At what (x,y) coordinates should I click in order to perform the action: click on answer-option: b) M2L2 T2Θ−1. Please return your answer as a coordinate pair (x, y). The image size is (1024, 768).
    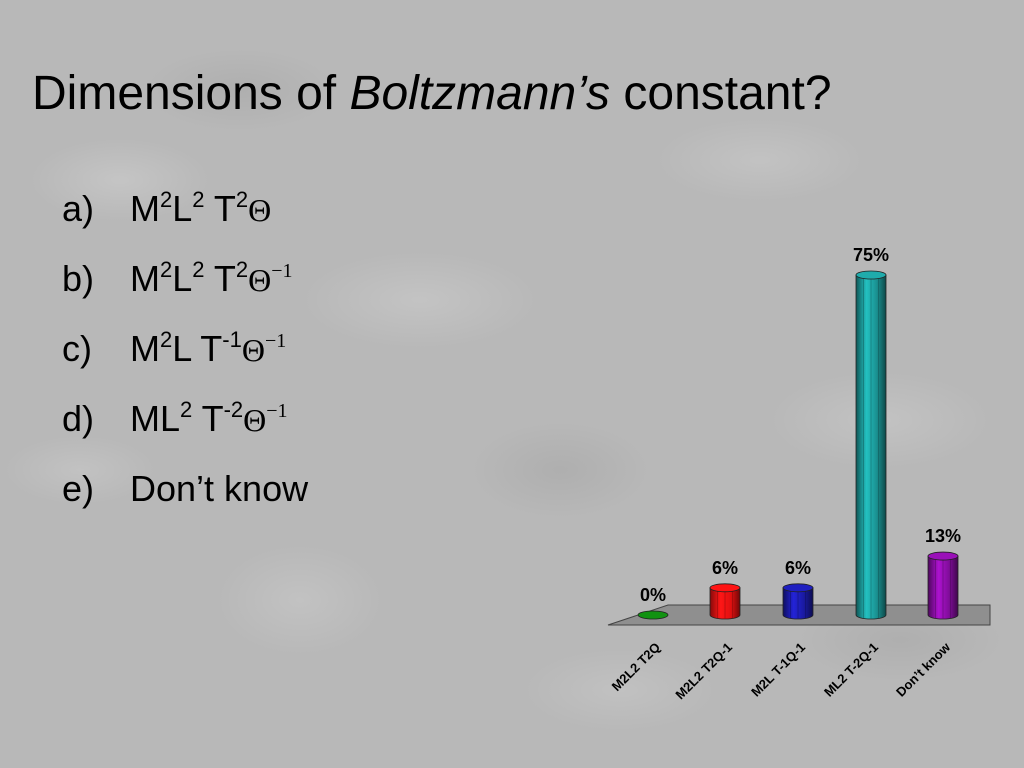
    Looking at the image, I should click on (185, 293).